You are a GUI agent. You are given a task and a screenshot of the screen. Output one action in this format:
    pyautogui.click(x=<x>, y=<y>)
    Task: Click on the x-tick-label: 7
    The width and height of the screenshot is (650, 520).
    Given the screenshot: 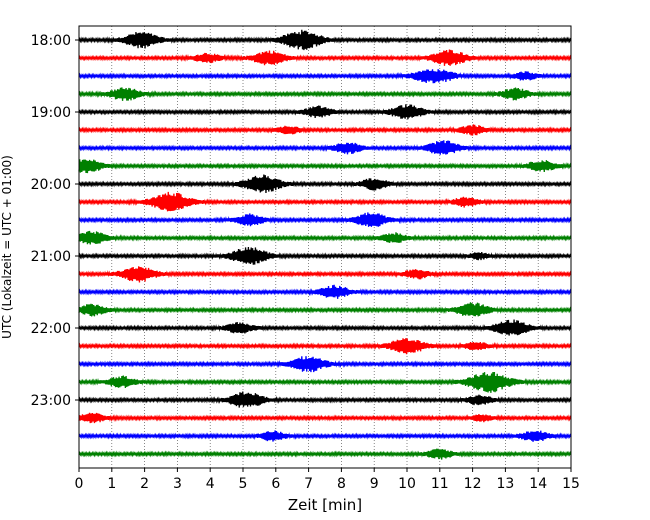 What is the action you would take?
    pyautogui.click(x=308, y=484)
    